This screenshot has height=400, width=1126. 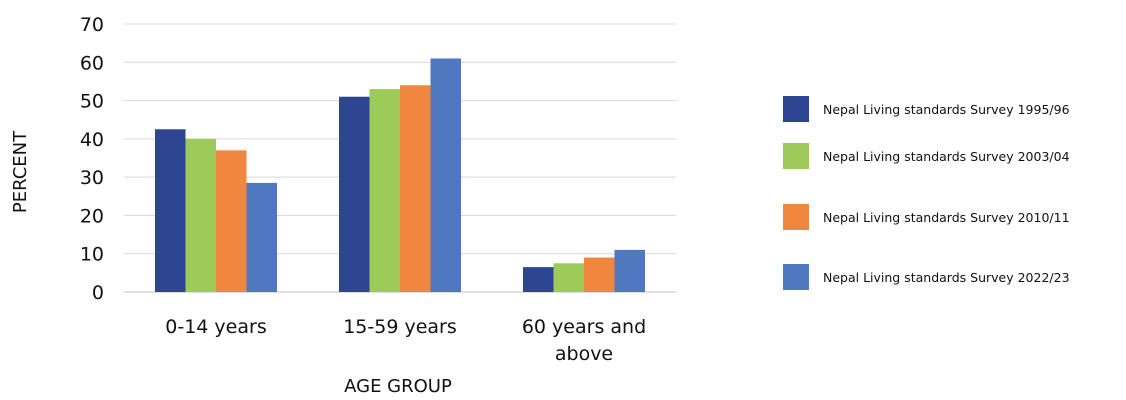 What do you see at coordinates (20, 171) in the screenshot?
I see `y-axis-title: PERCENT` at bounding box center [20, 171].